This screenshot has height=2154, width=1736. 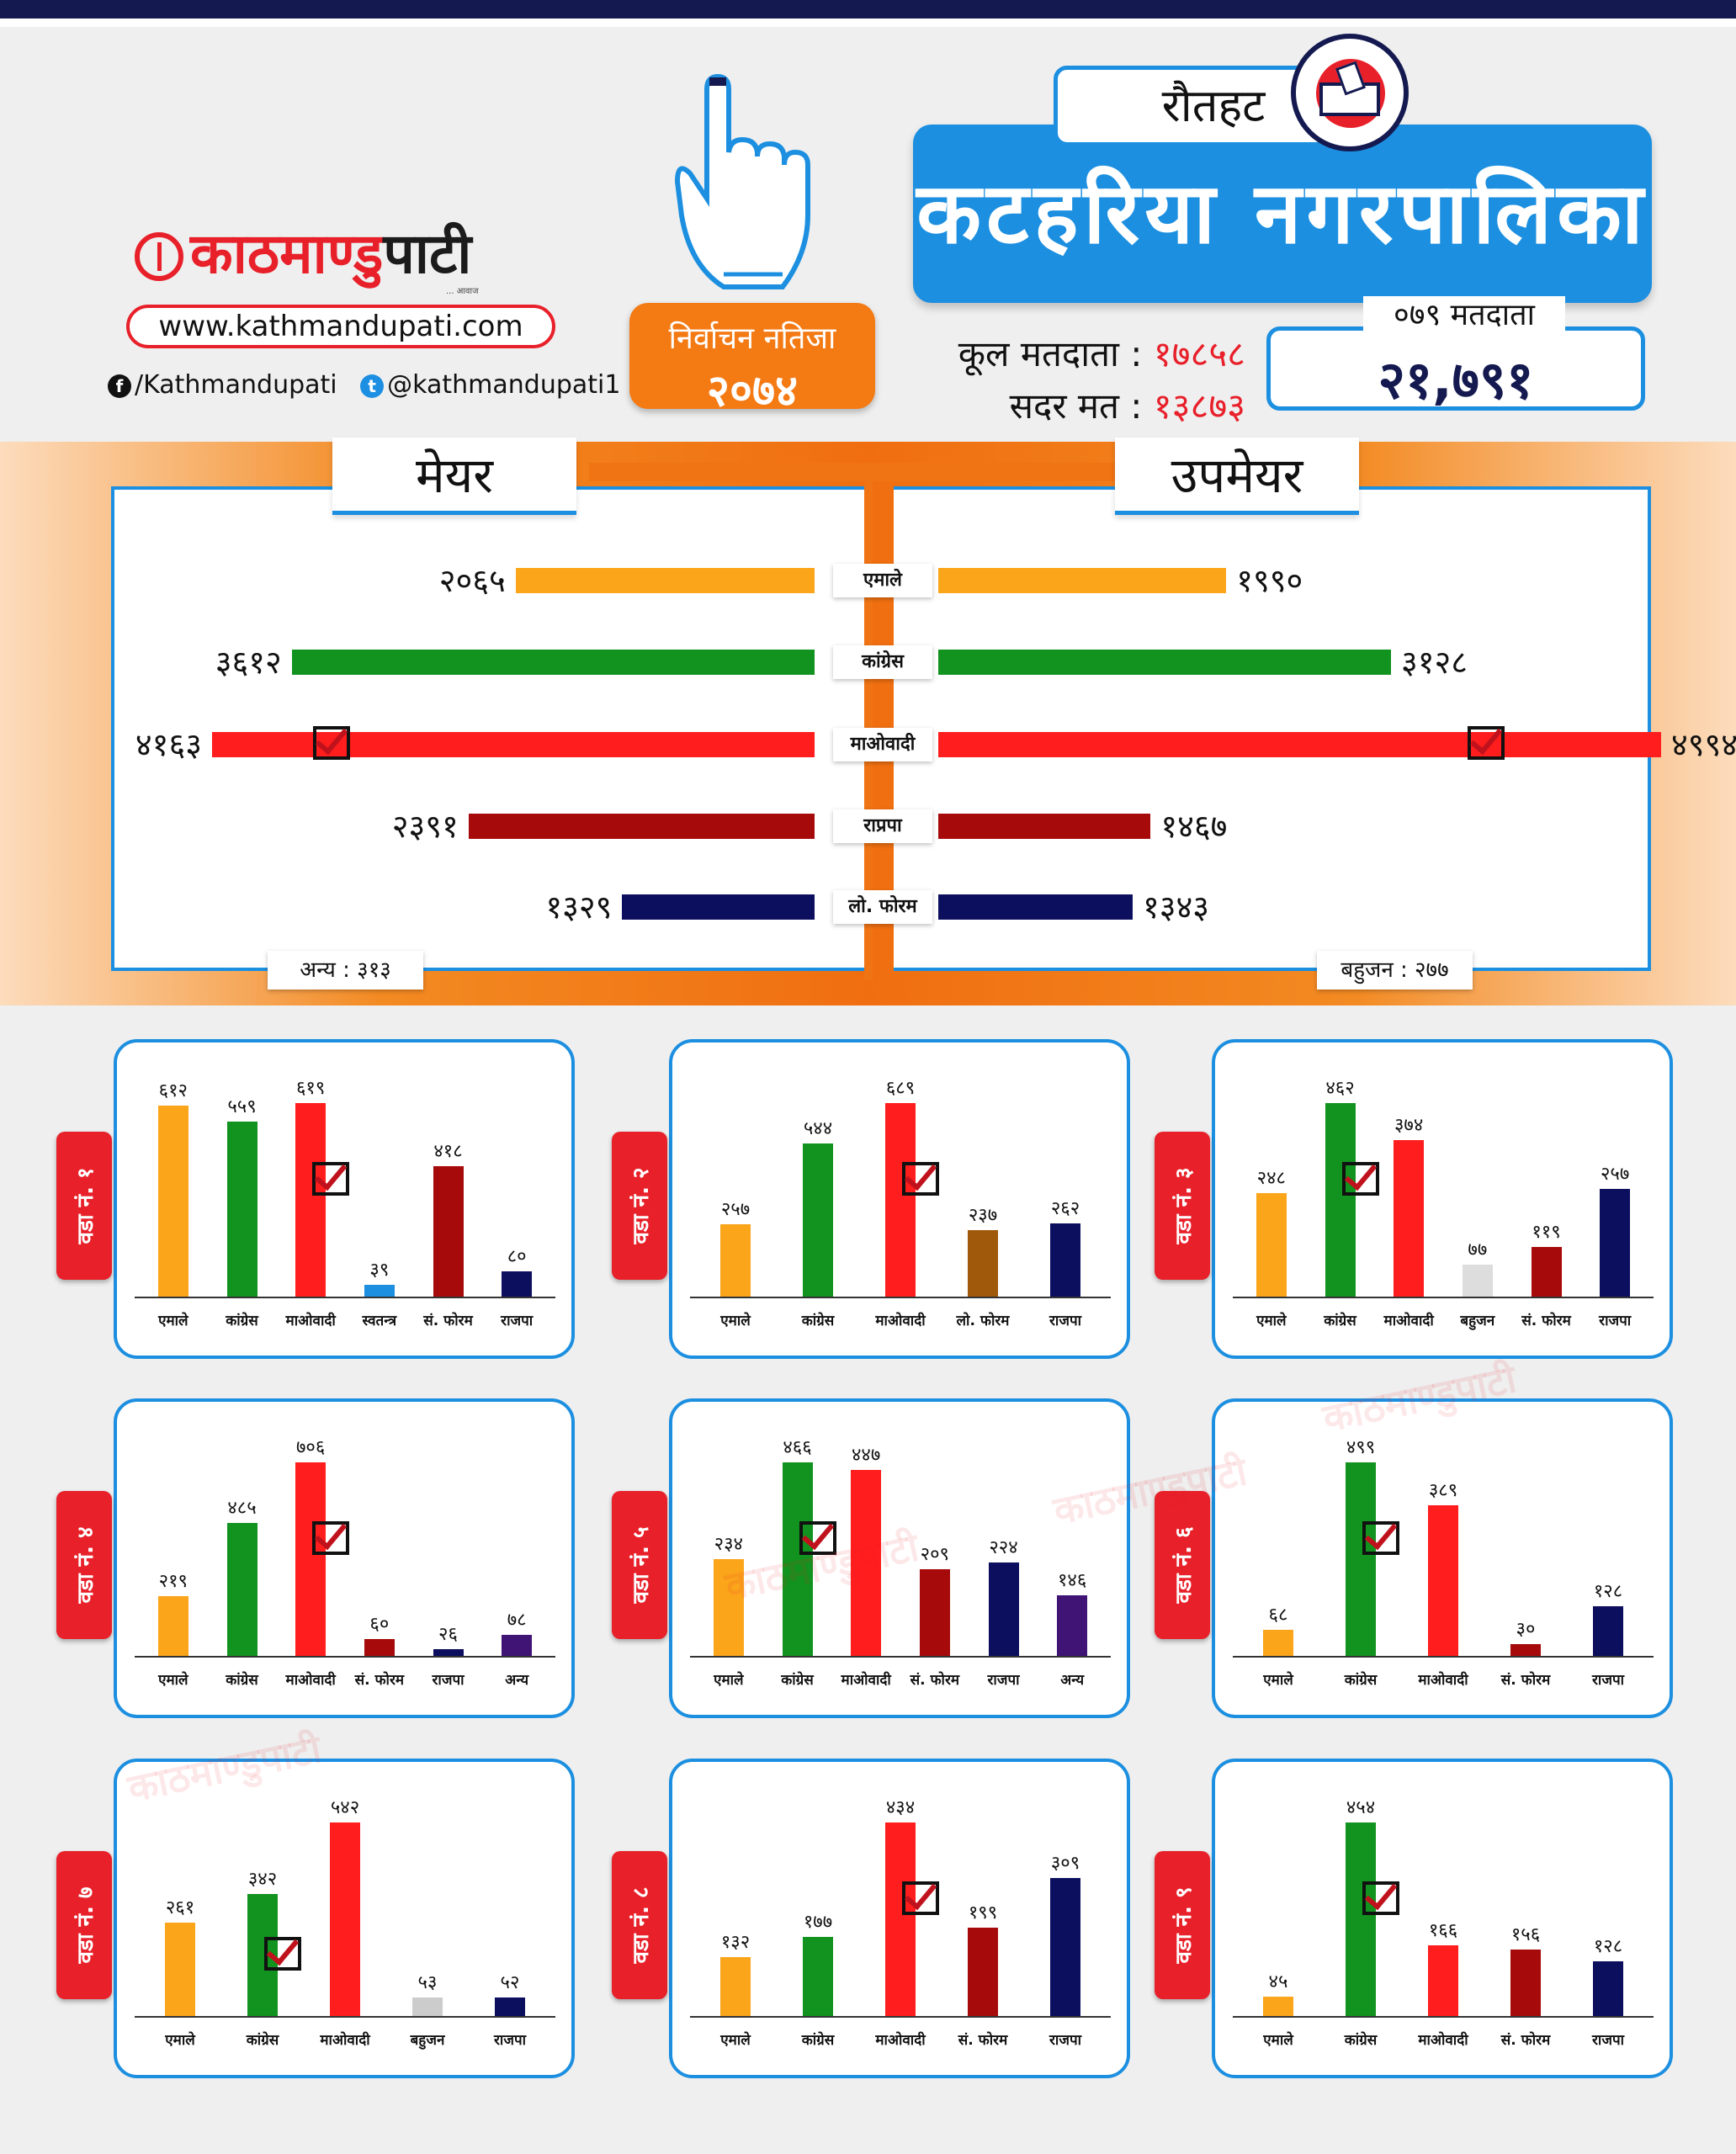 I want to click on total-voters-label: कूल मतदाता :, so click(x=1050, y=353).